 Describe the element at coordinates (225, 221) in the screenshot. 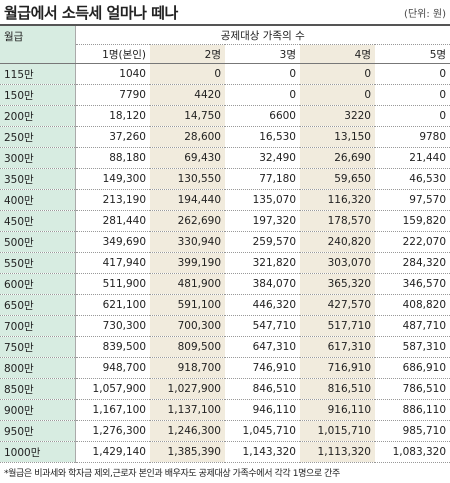

I see `table-row: 450만 281,440 262,690 197,320 178,570 159,820` at that location.